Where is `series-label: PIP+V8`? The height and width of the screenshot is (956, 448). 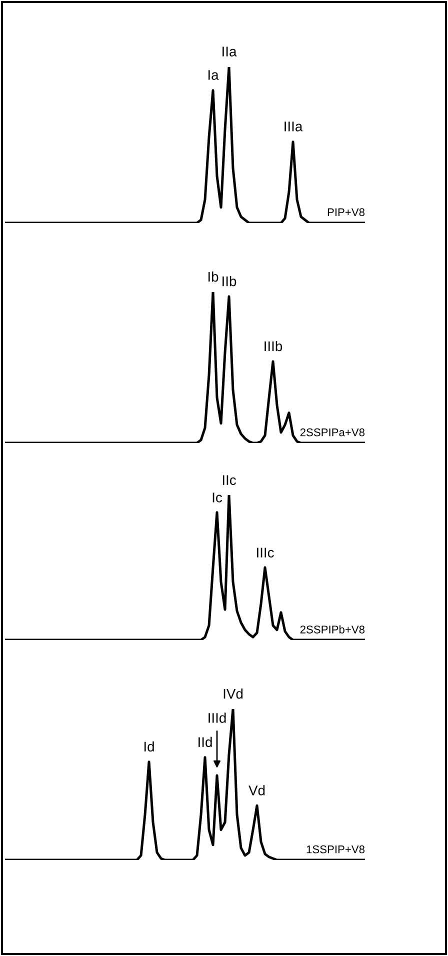
series-label: PIP+V8 is located at coordinates (346, 212).